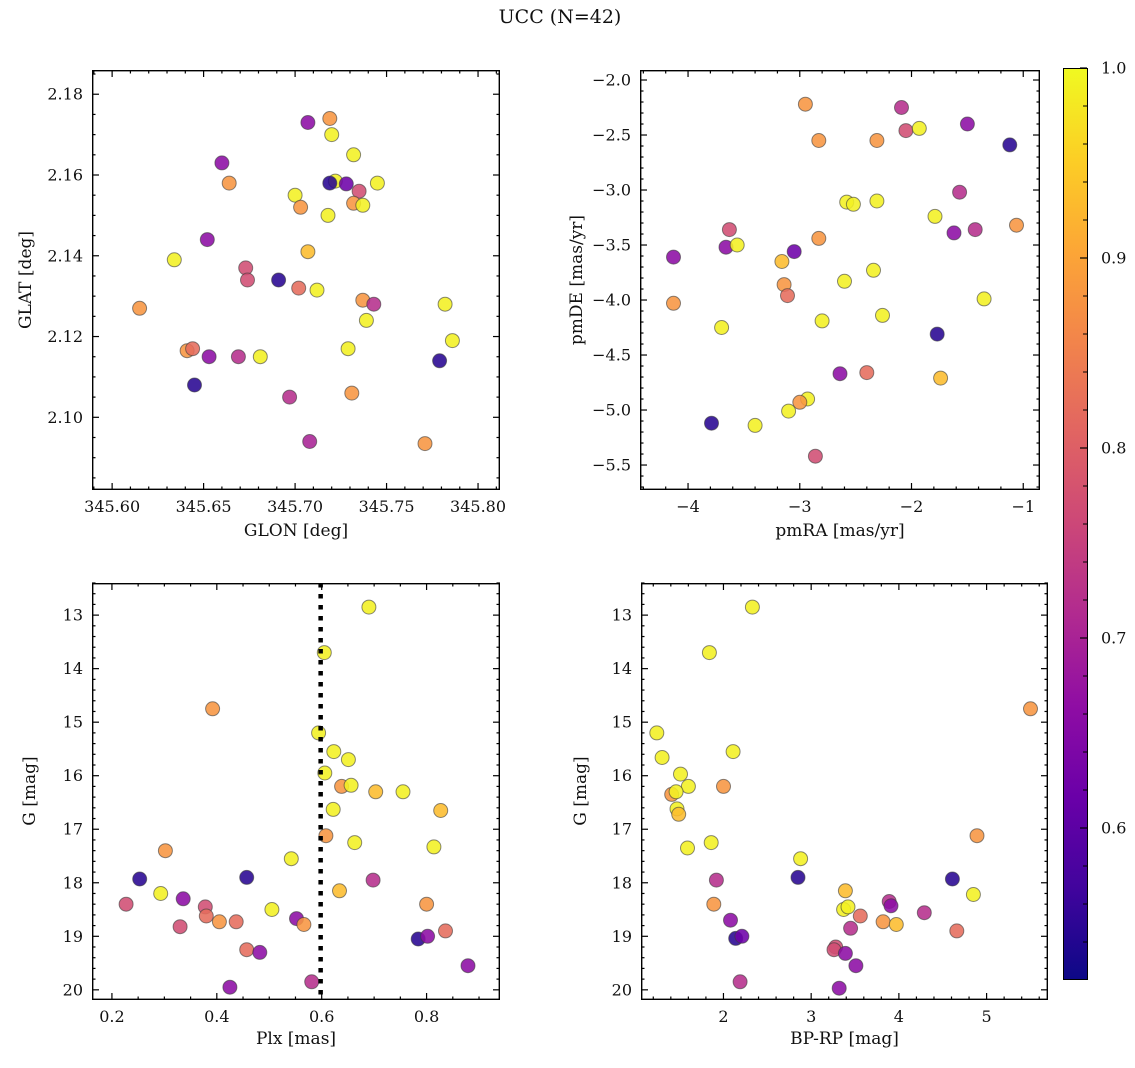 The width and height of the screenshot is (1135, 1068). I want to click on svg-text: 2.16, so click(65, 175).